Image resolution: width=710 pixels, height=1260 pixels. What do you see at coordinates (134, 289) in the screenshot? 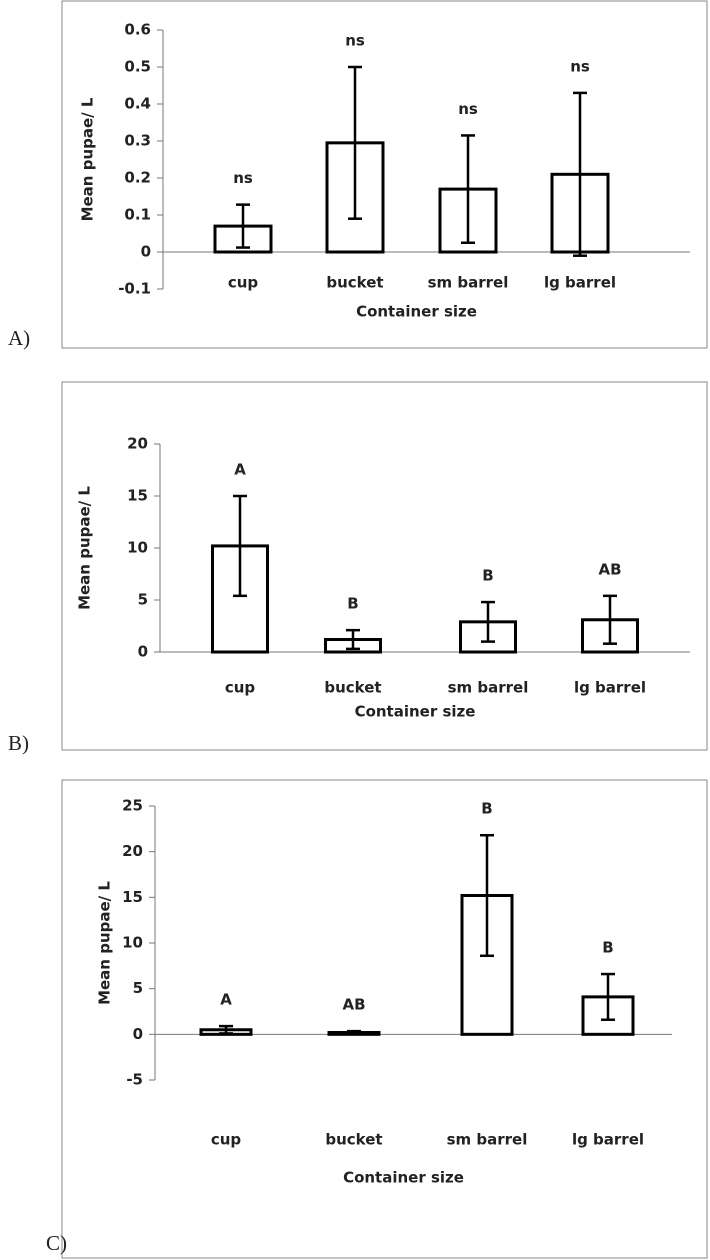
I see `y-tick-label: -0.1` at bounding box center [134, 289].